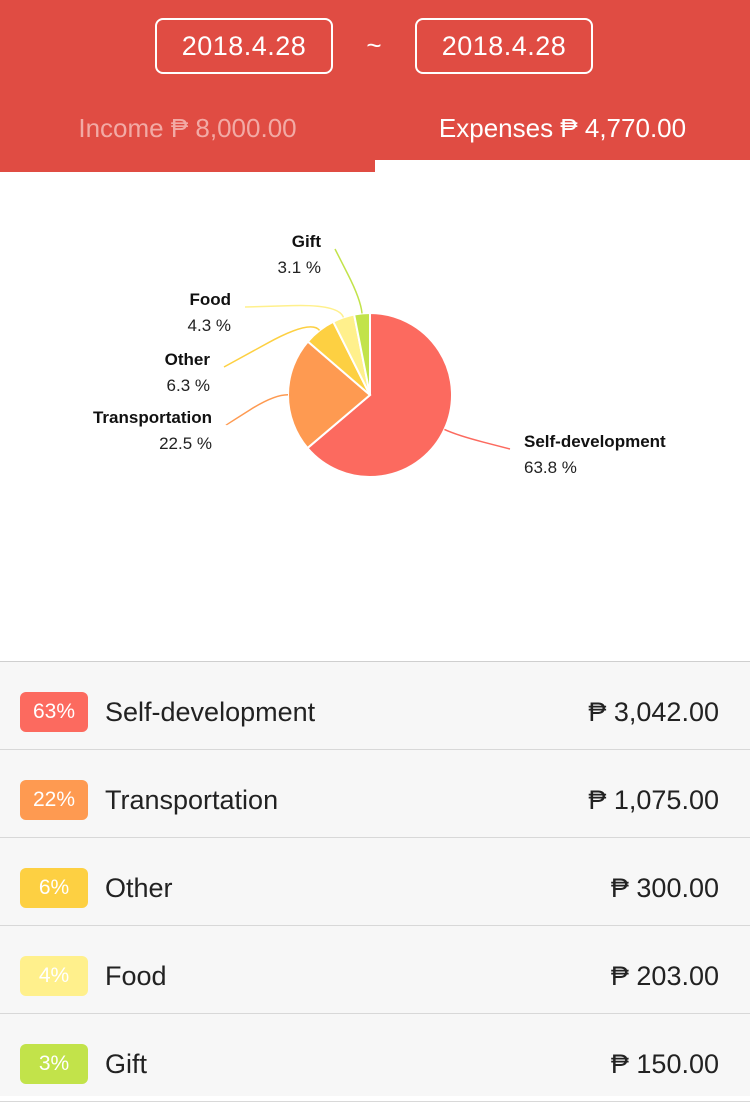  Describe the element at coordinates (188, 359) in the screenshot. I see `pie-label-name-other: Other` at that location.